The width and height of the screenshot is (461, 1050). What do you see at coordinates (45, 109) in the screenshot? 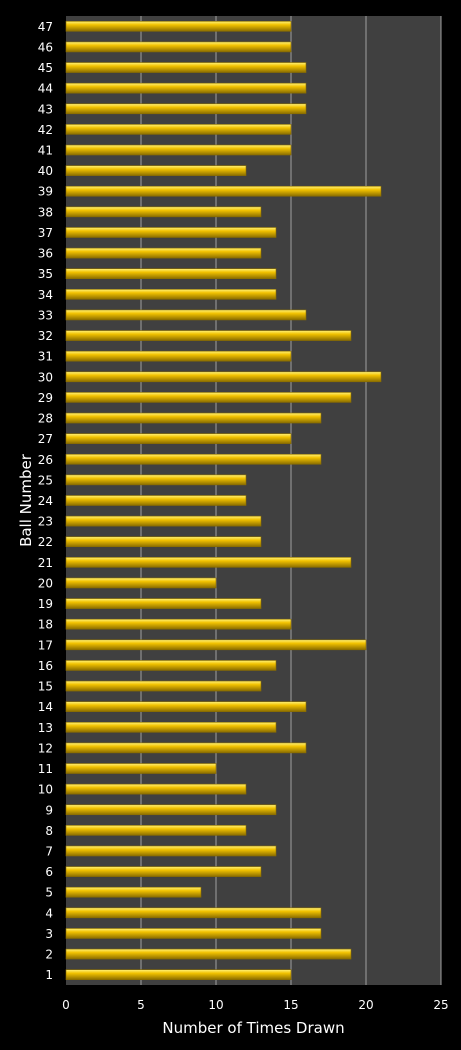
I see `y-tick-label: 43` at bounding box center [45, 109].